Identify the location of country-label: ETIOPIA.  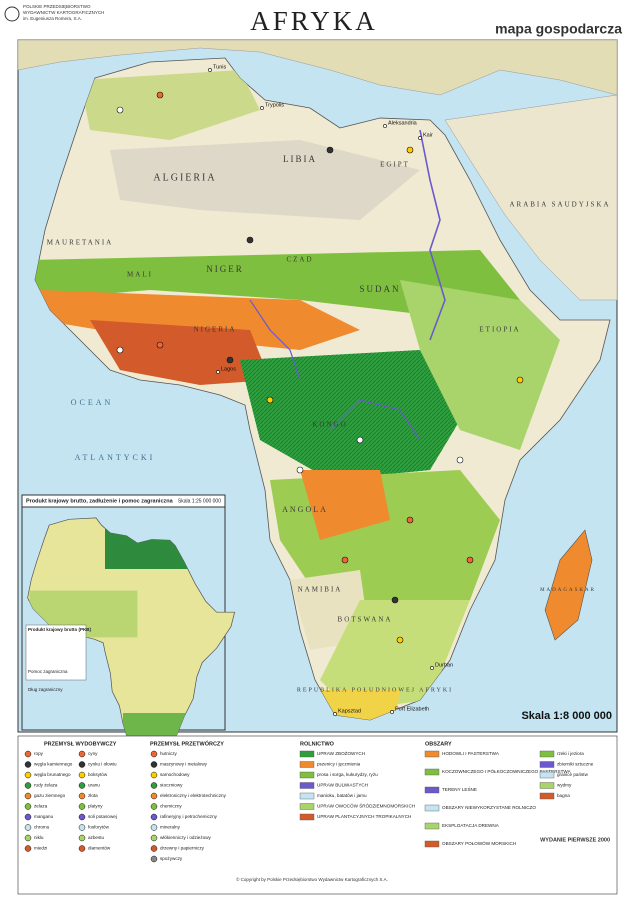
(499, 330).